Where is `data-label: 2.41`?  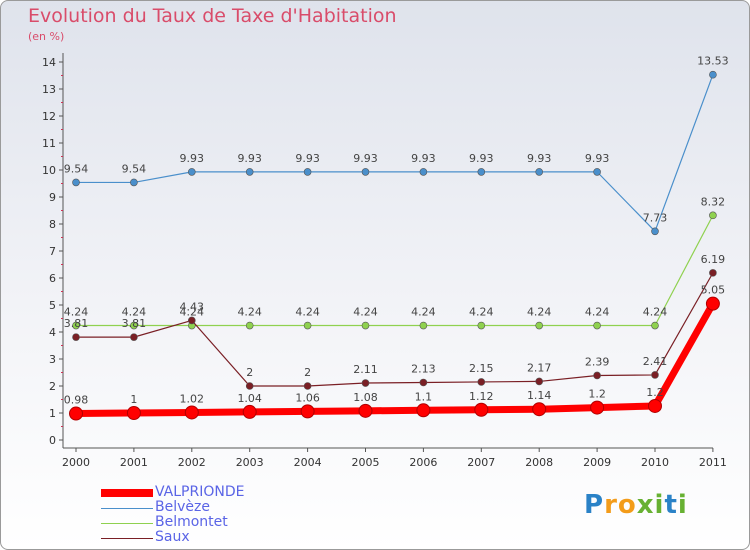
data-label: 2.41 is located at coordinates (655, 361).